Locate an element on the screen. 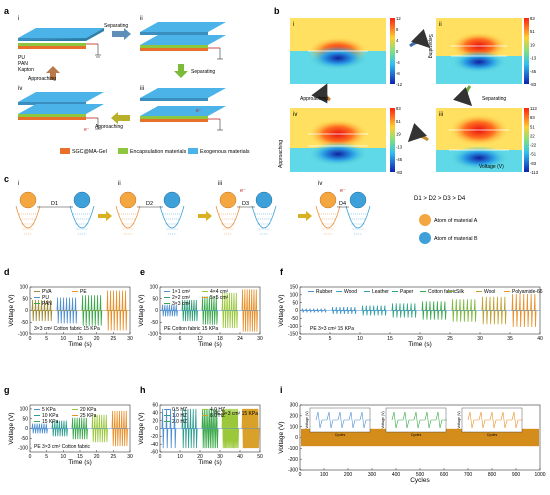  x-tick-label: 30 is located at coordinates (130, 339).